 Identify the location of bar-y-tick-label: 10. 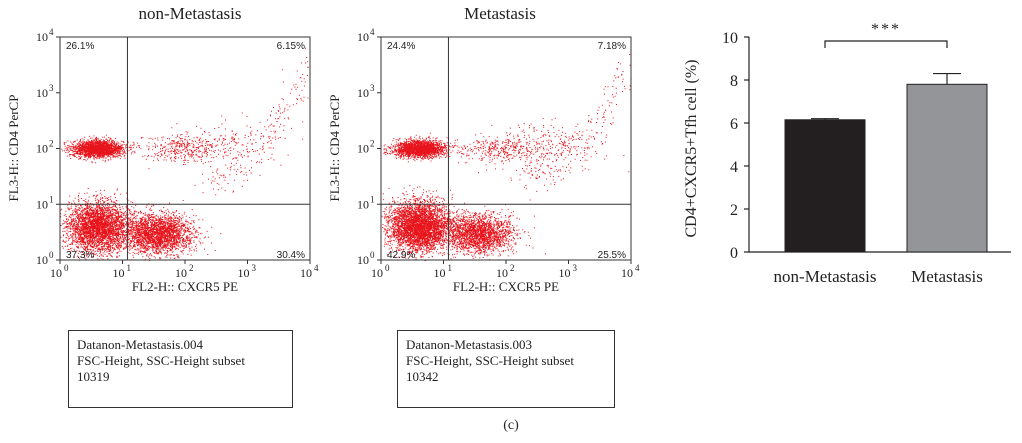
(730, 38).